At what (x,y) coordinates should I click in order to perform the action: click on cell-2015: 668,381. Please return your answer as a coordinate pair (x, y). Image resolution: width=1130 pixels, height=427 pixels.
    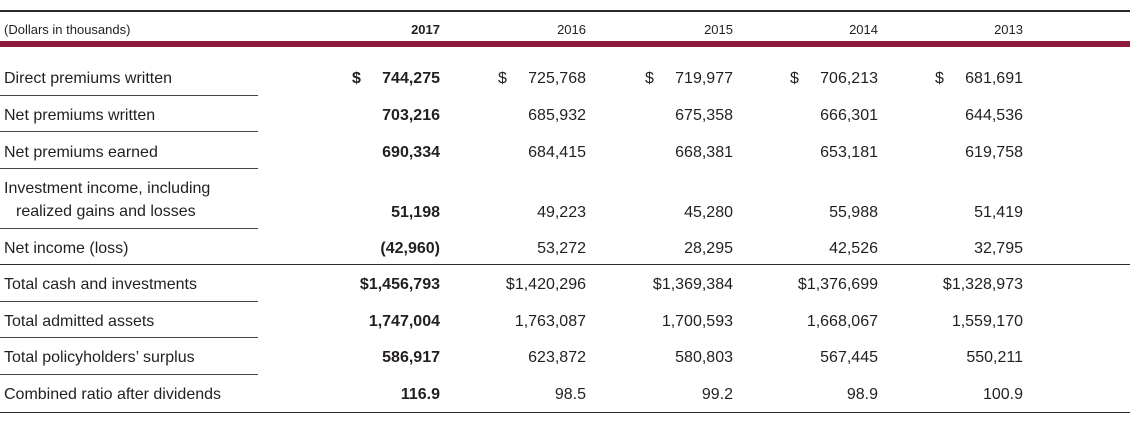
    Looking at the image, I should click on (704, 152).